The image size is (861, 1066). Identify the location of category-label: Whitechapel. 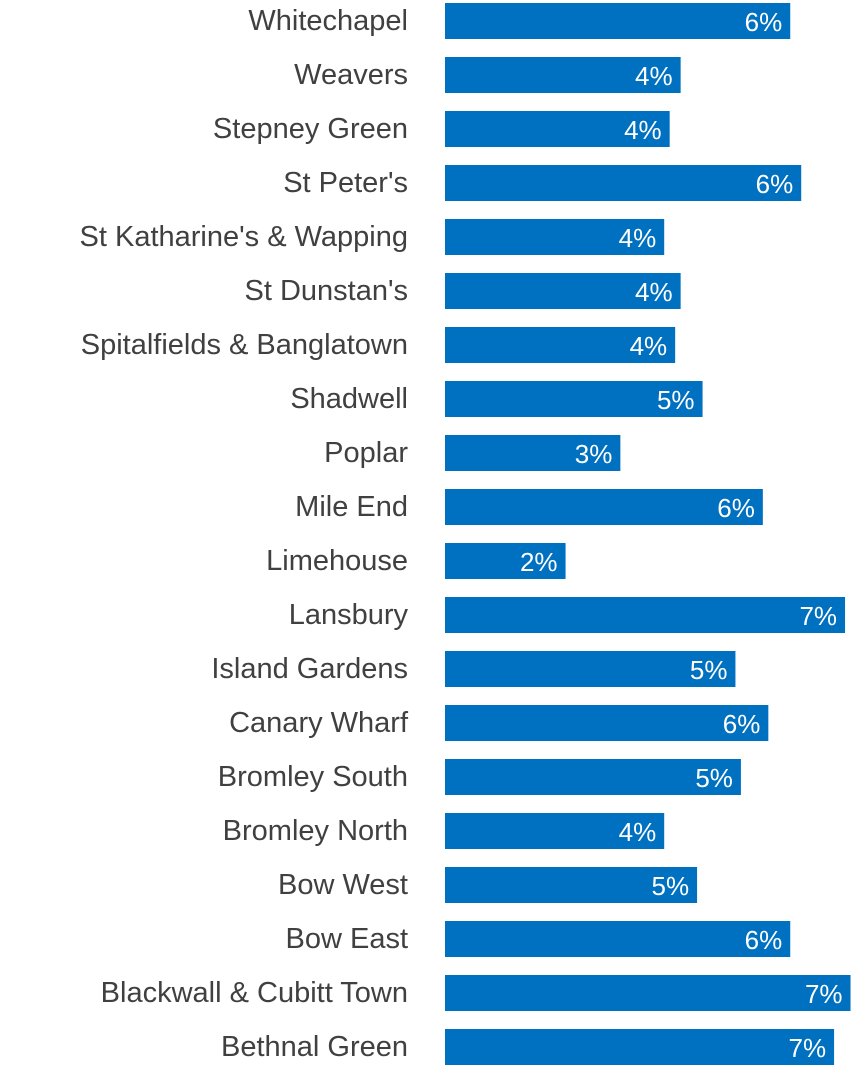
(328, 21).